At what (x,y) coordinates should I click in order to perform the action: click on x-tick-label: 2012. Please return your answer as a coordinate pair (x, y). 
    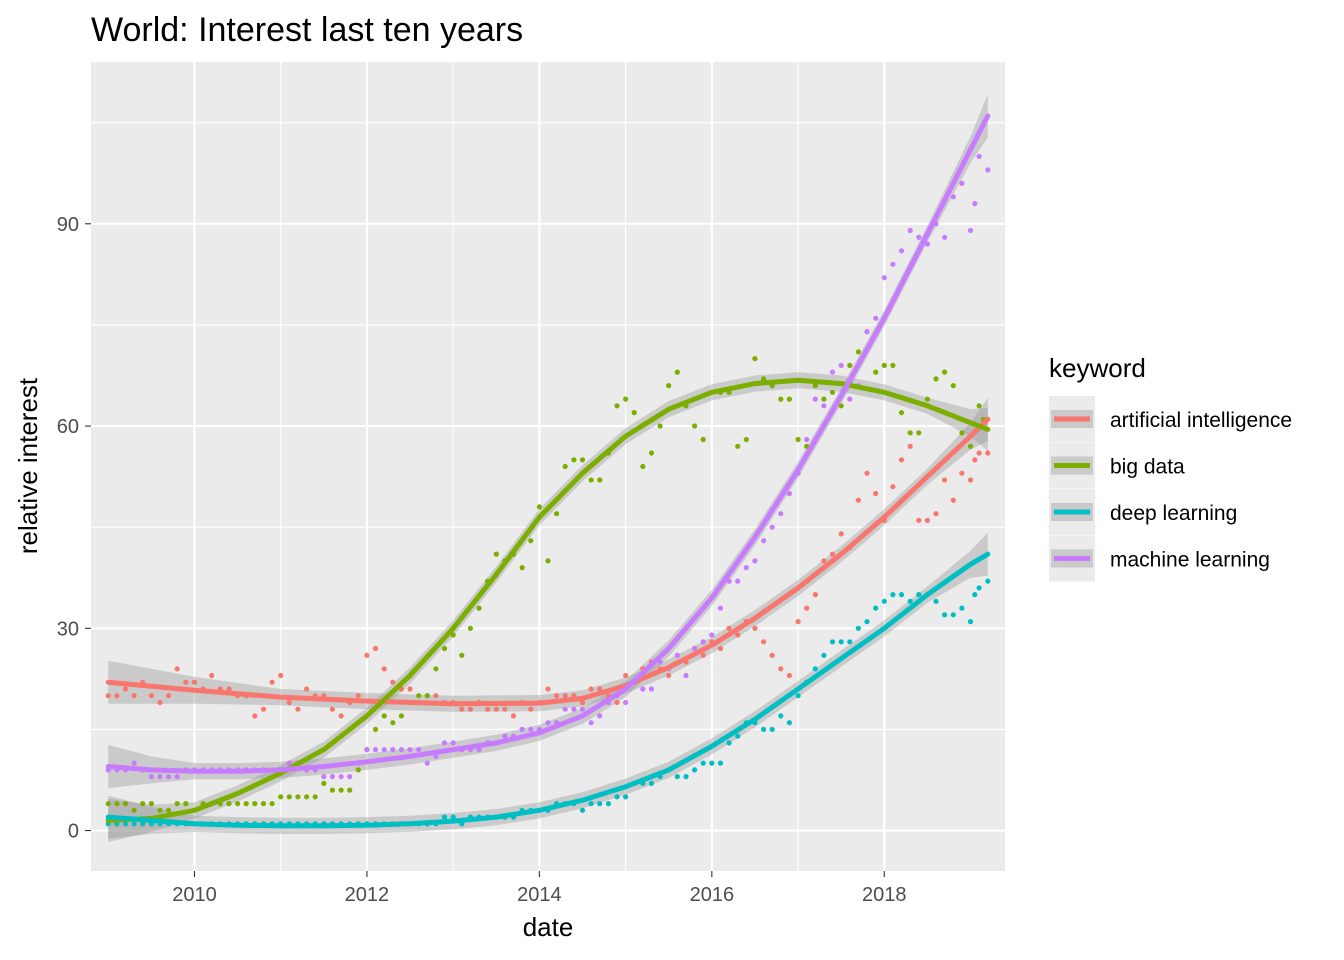
    Looking at the image, I should click on (367, 895).